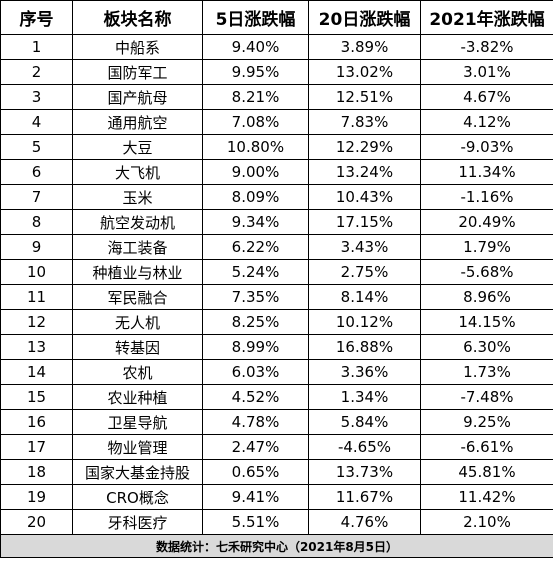  Describe the element at coordinates (486, 372) in the screenshot. I see `change-2021: 1.73%` at that location.